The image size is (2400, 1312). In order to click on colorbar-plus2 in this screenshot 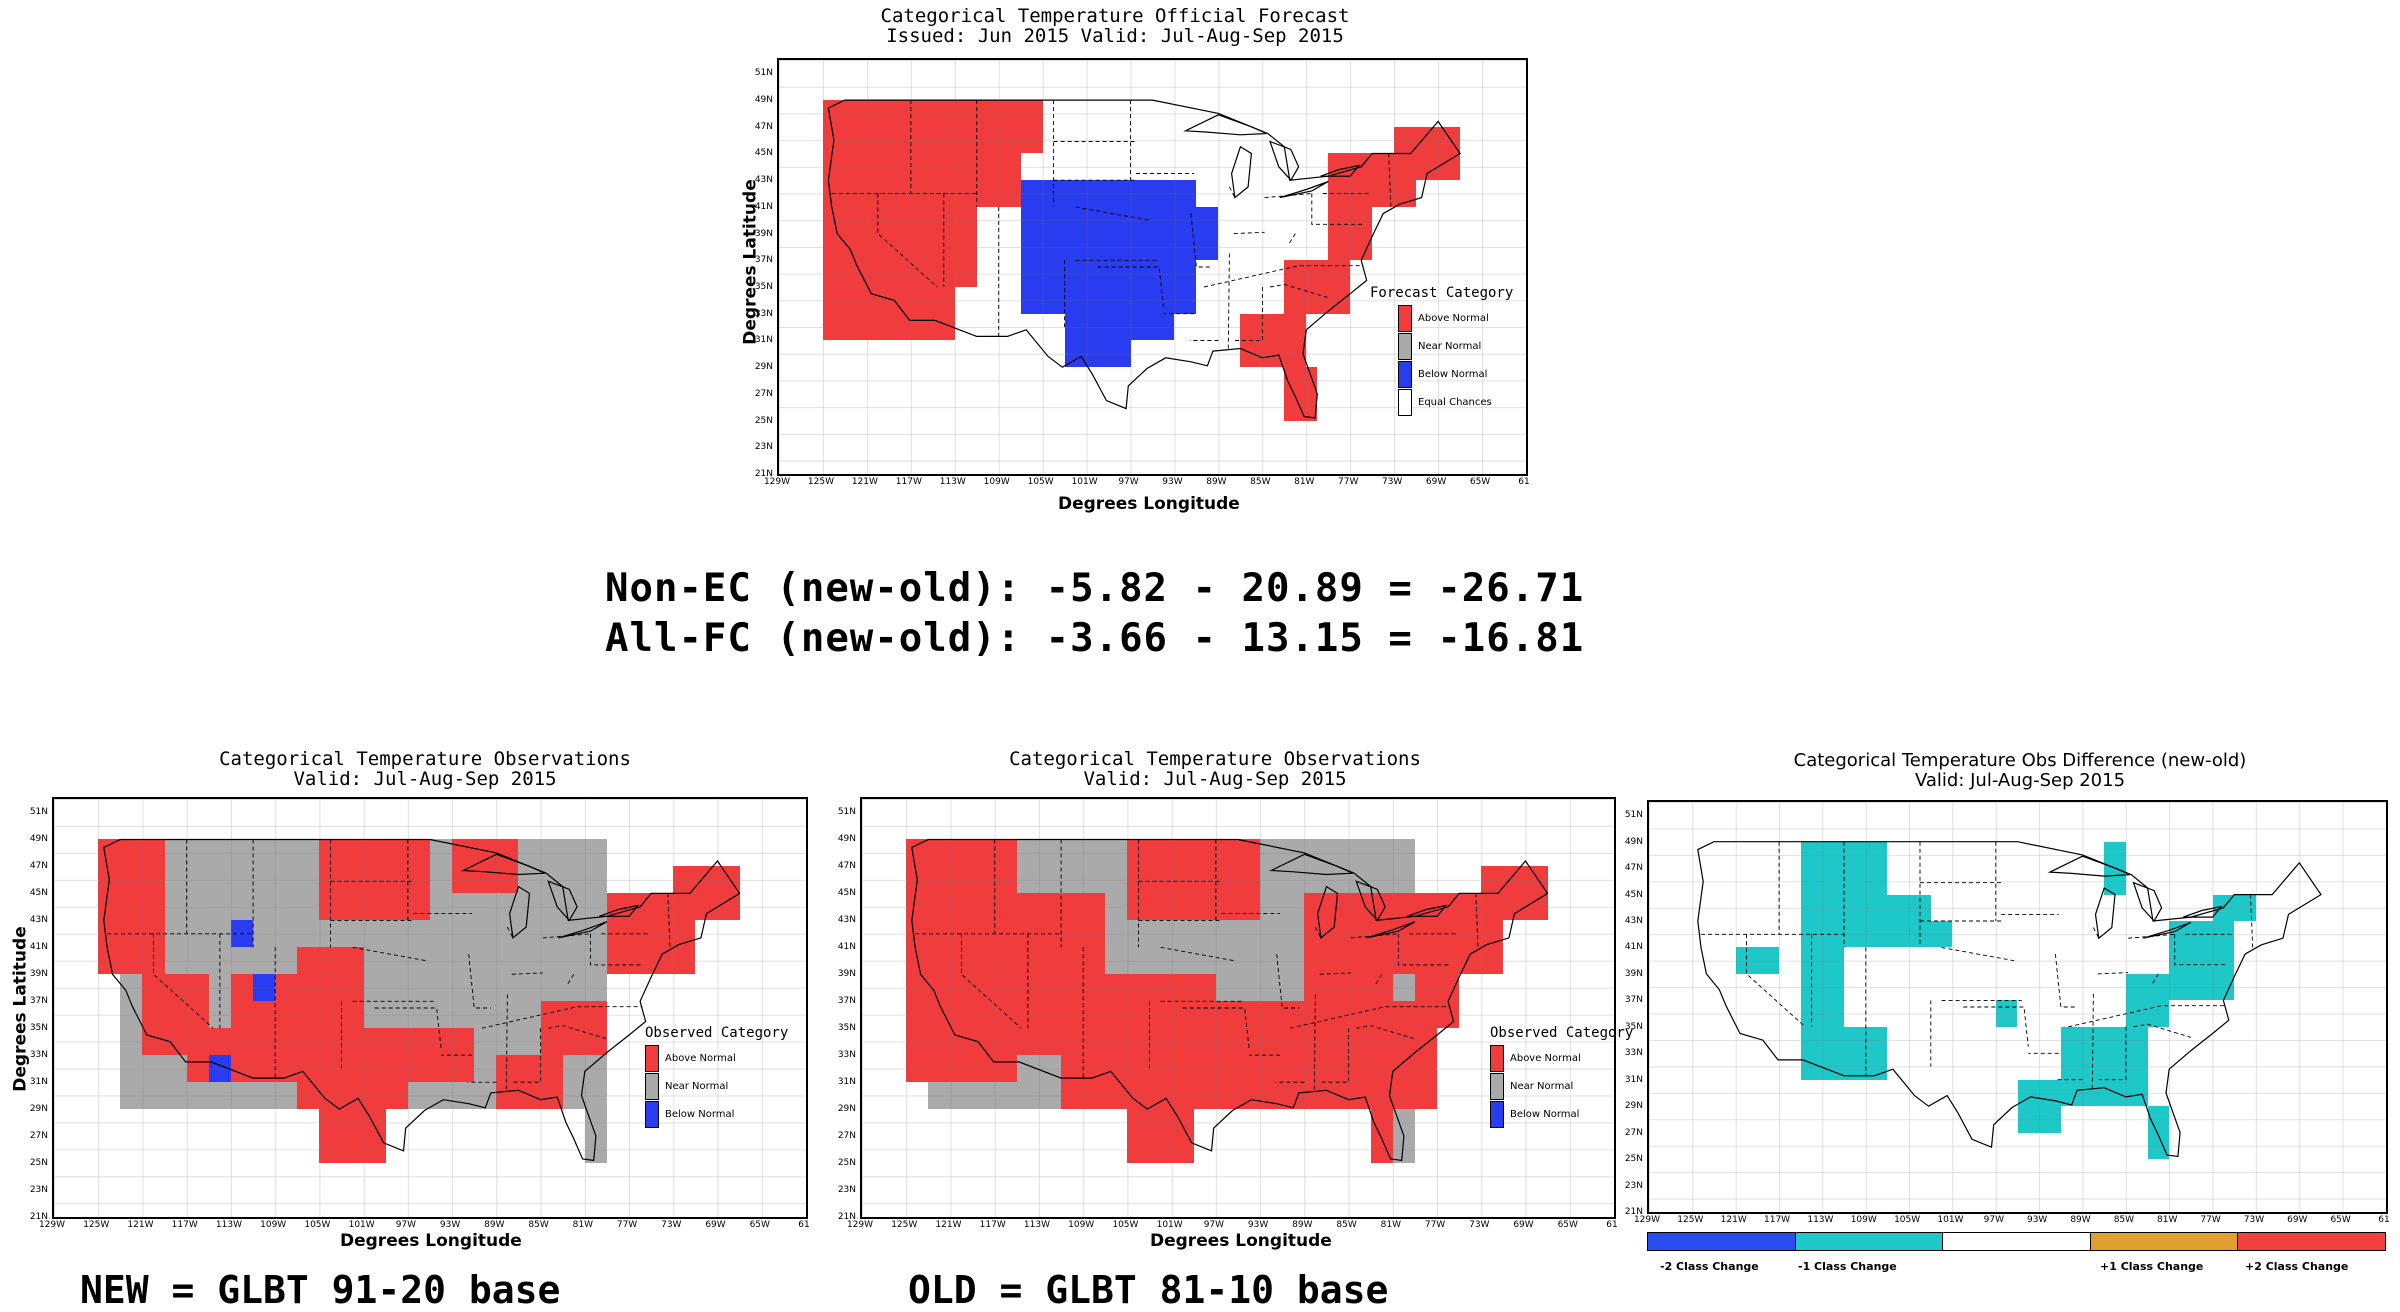, I will do `click(2311, 1241)`.